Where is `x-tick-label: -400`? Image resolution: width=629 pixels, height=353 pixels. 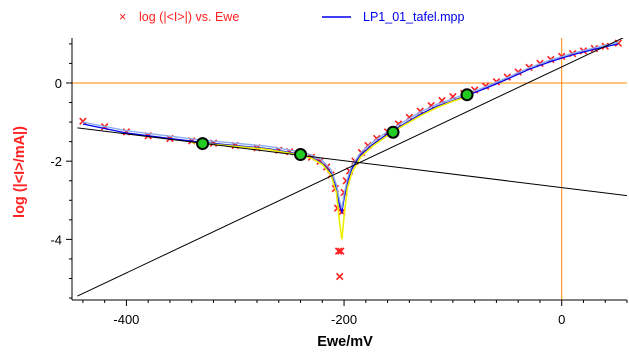 x-tick-label: -400 is located at coordinates (126, 319).